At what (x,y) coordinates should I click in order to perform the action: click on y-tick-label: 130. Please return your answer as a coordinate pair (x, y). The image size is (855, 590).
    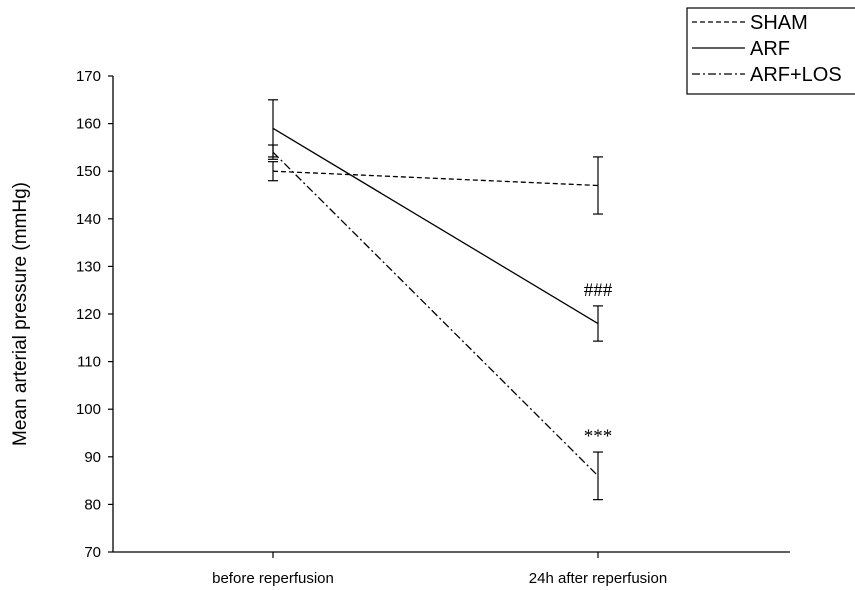
    Looking at the image, I should click on (88, 266).